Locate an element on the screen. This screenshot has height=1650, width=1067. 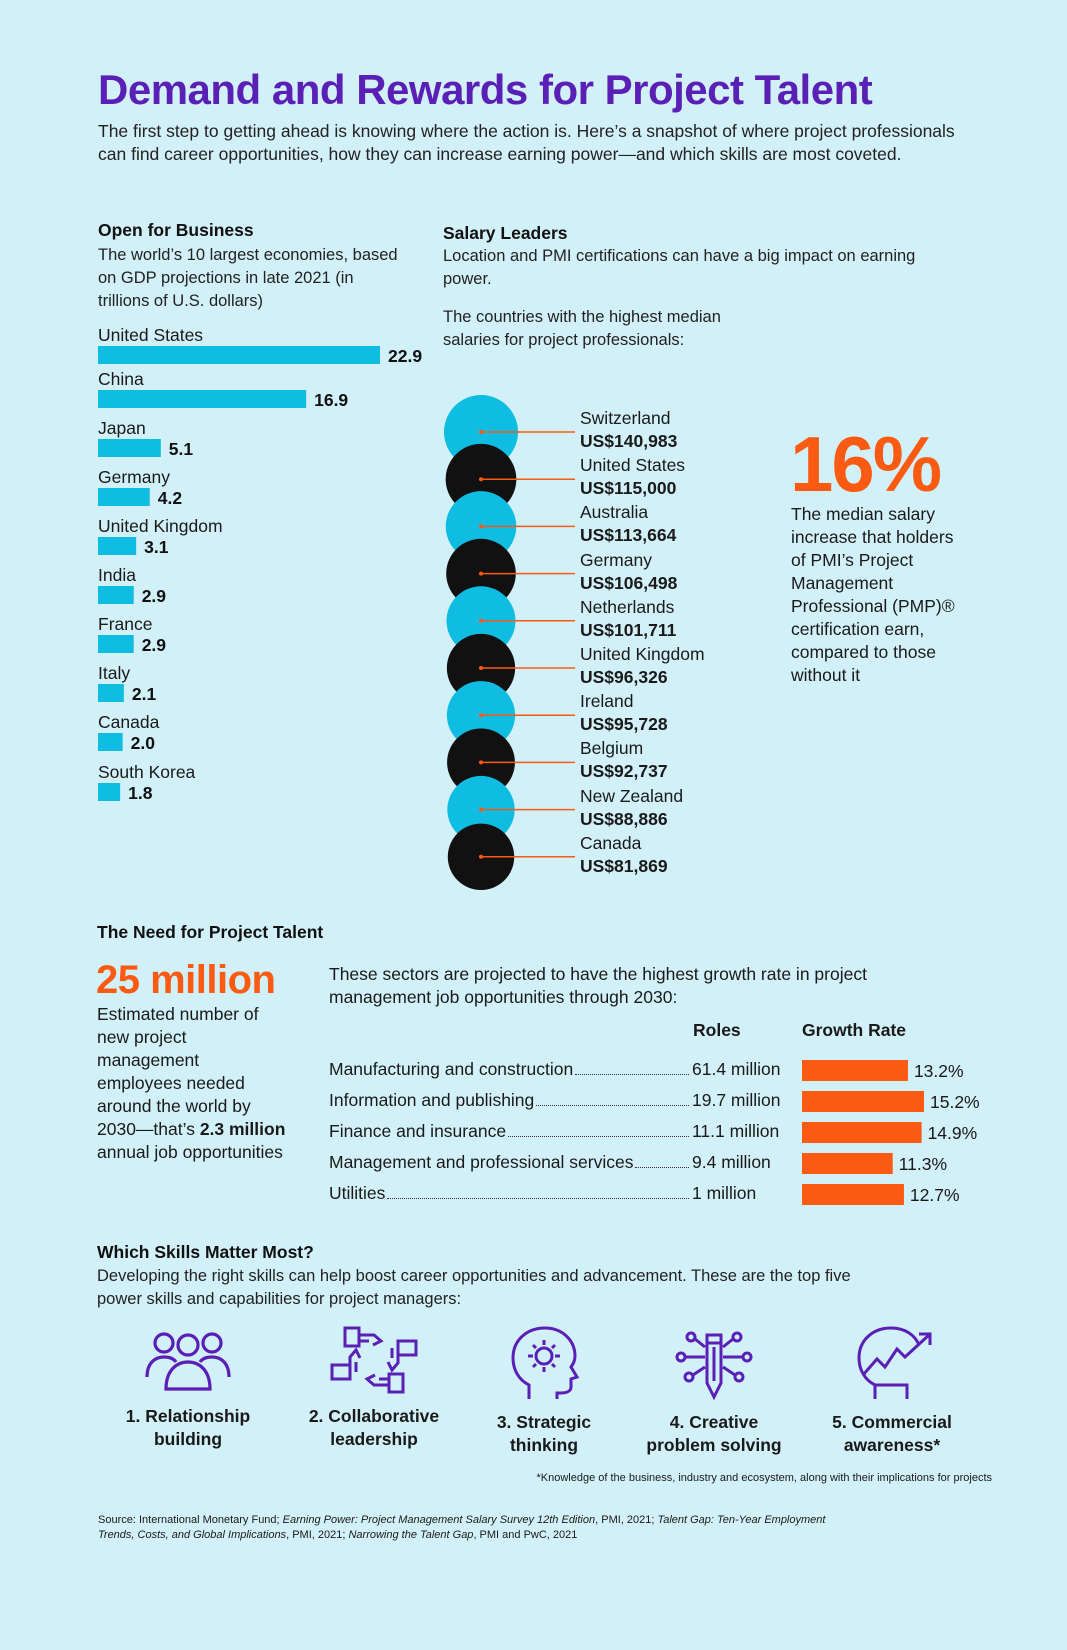
skill-4-line2: problem solving is located at coordinates (714, 1445).